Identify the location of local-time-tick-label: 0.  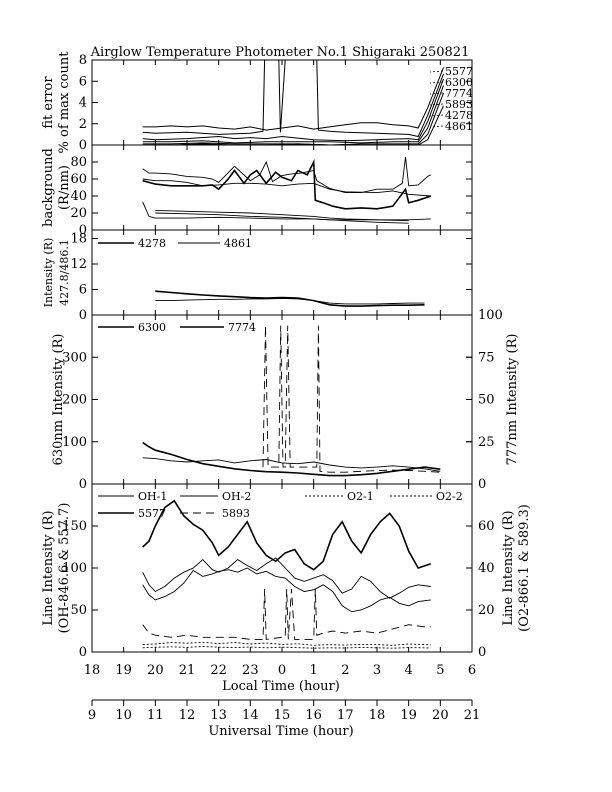
(282, 670).